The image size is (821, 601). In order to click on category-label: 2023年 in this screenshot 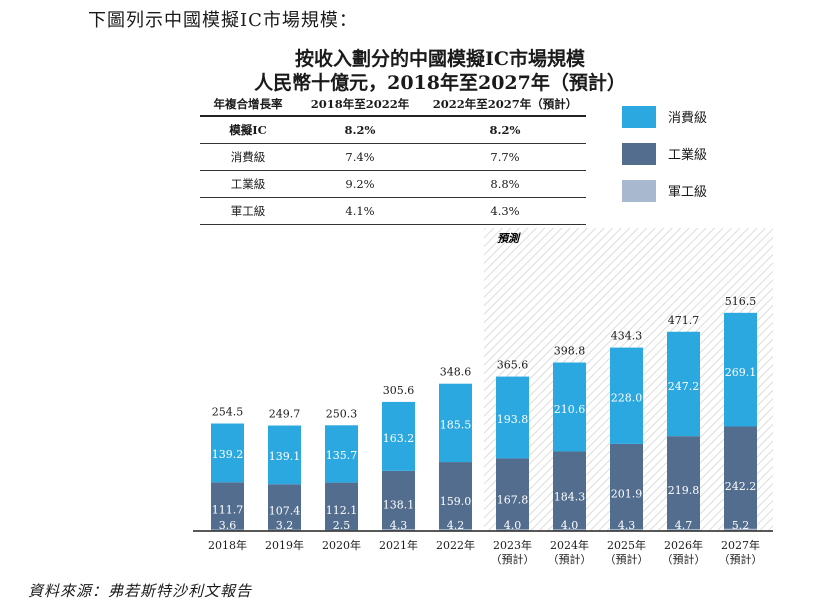, I will do `click(512, 545)`.